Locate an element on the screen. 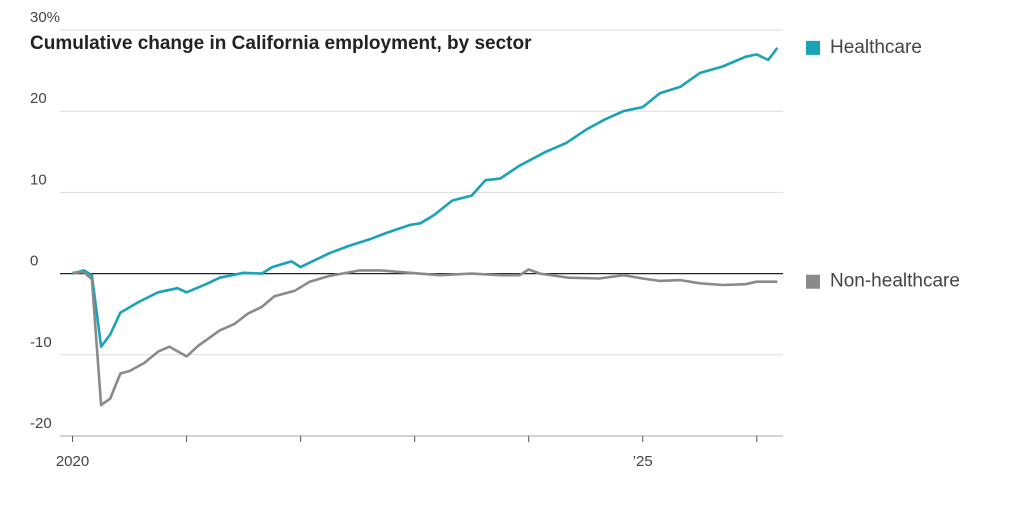 Image resolution: width=1024 pixels, height=512 pixels. y-tick-label: -10 is located at coordinates (41, 342).